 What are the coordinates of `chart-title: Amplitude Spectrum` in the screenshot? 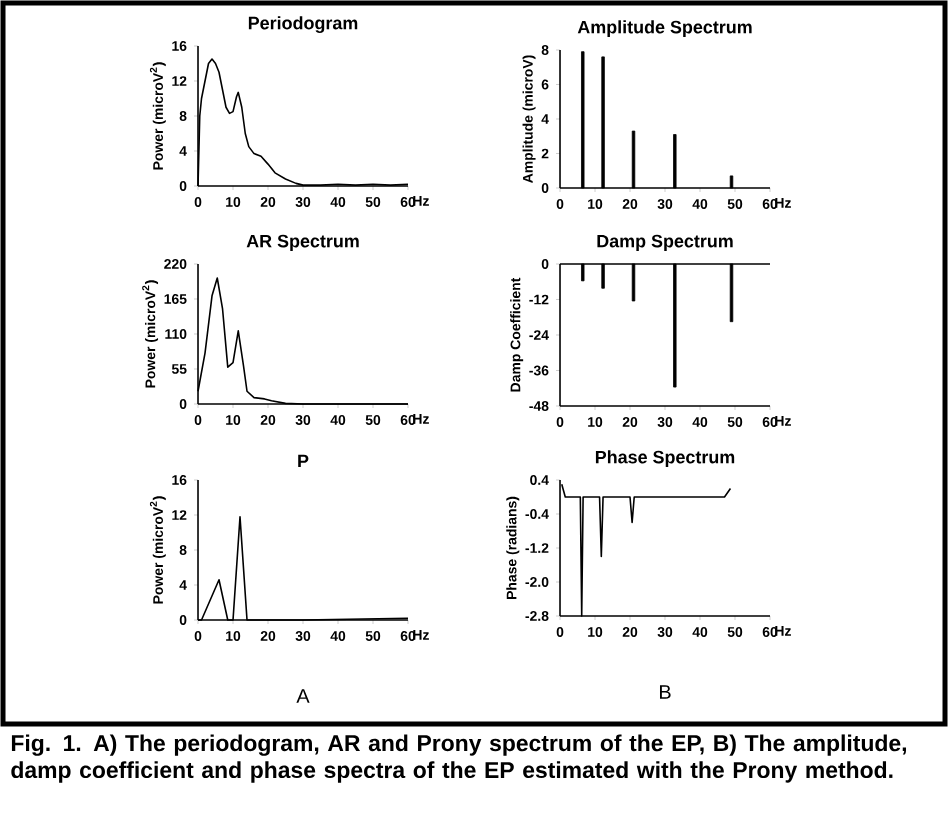 It's located at (664, 28).